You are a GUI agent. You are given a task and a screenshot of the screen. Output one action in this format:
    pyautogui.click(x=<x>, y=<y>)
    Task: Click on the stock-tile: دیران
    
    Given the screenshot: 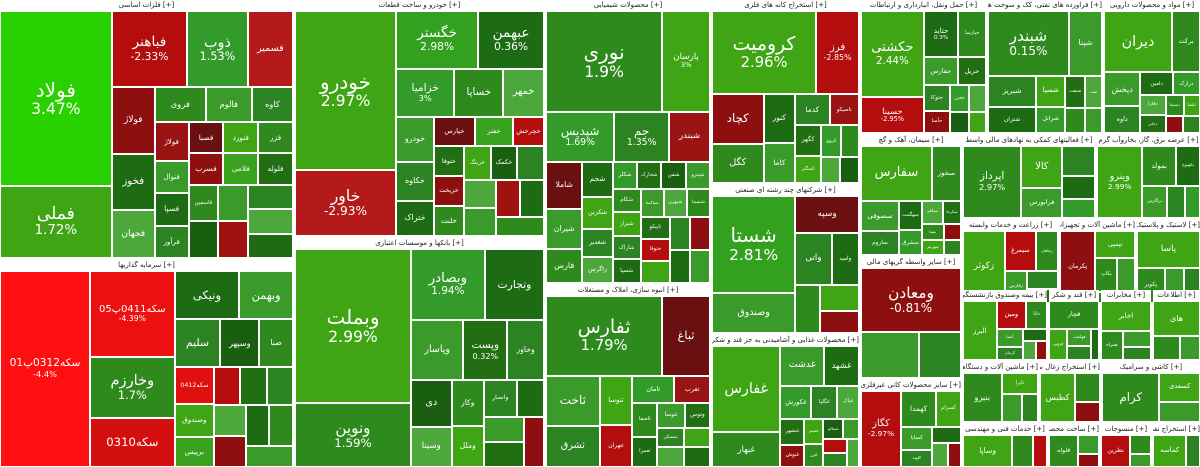 What is the action you would take?
    pyautogui.click(x=1138, y=42)
    